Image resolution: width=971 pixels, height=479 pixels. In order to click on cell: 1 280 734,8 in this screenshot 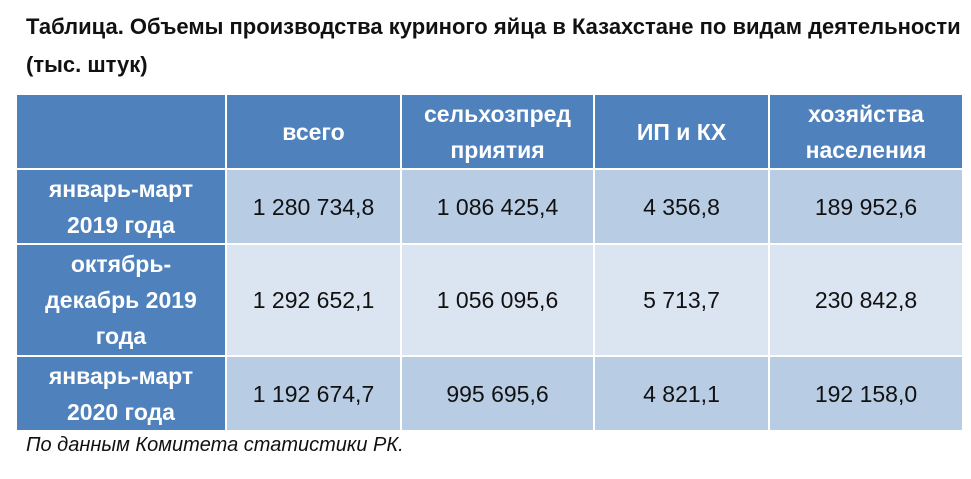, I will do `click(313, 206)`.